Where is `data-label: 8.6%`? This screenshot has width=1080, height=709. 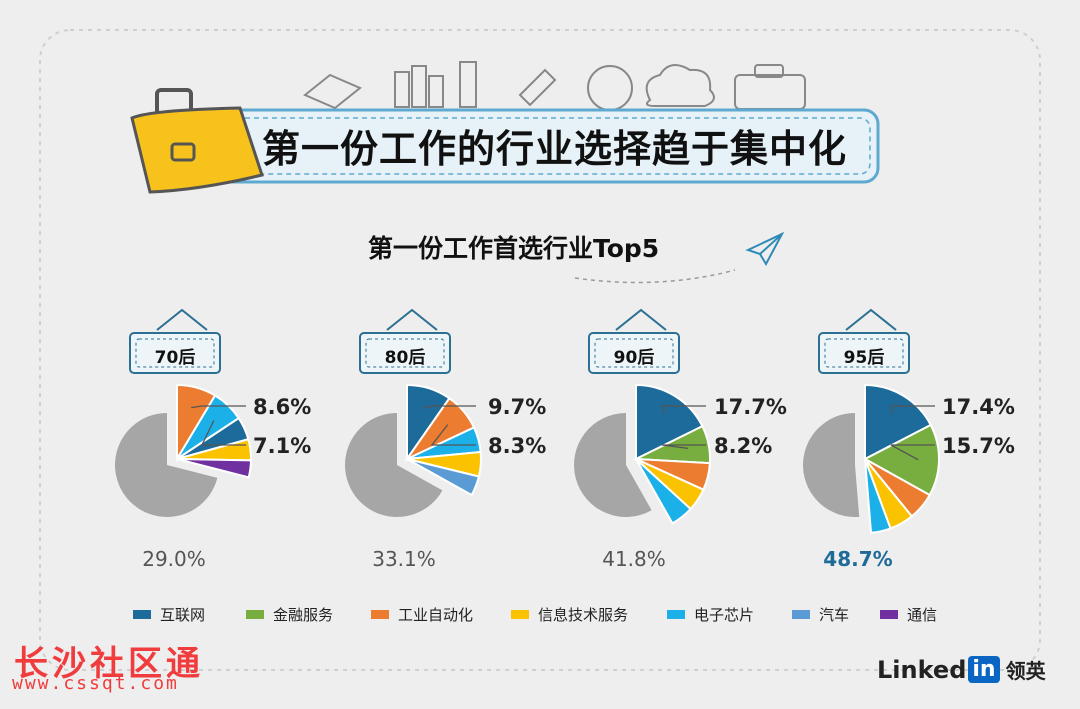 data-label: 8.6% is located at coordinates (282, 407).